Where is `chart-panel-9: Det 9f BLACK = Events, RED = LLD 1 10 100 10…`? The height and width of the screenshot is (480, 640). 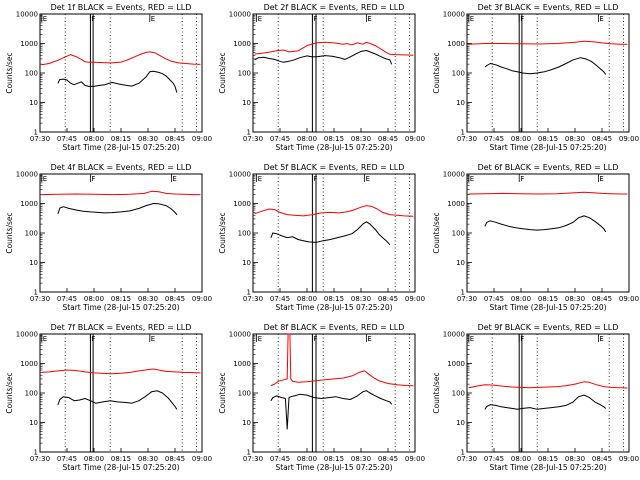 chart-panel-9: Det 9f BLACK = Events, RED = LLD 1 10 100 10… is located at coordinates (535, 397).